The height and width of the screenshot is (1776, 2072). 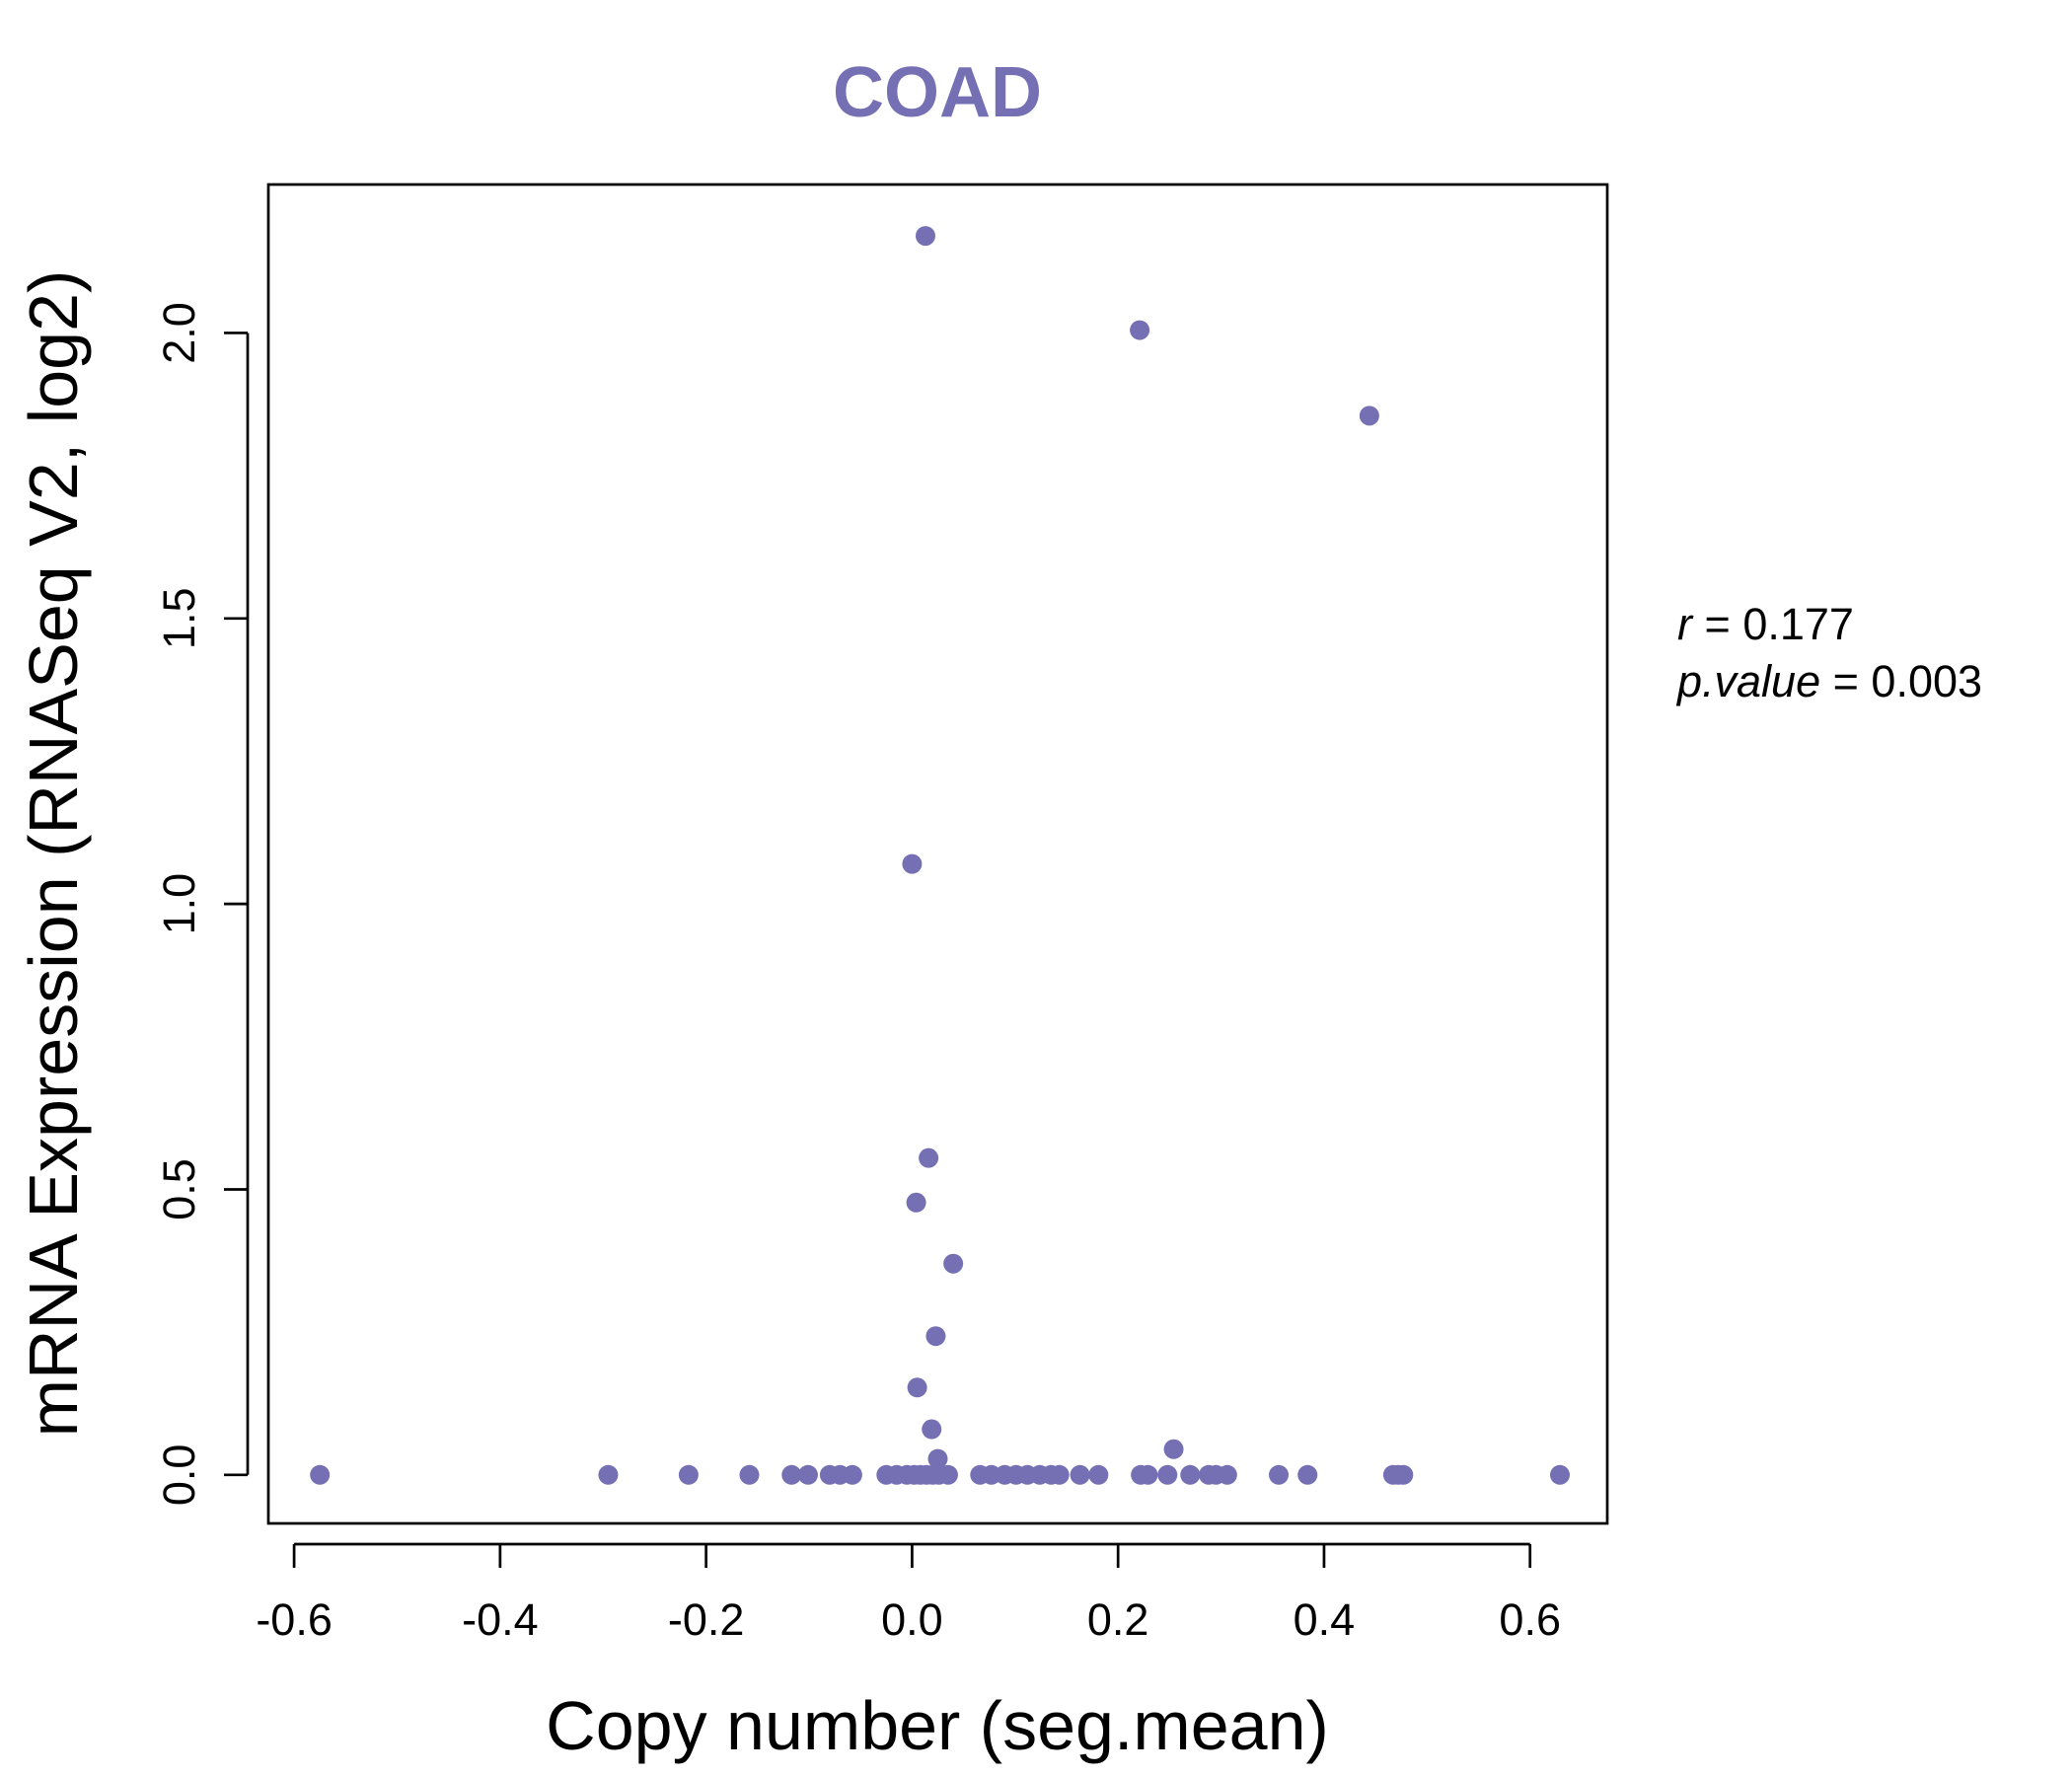 What do you see at coordinates (1829, 681) in the screenshot?
I see `p-value-stat: p.value = 0.003` at bounding box center [1829, 681].